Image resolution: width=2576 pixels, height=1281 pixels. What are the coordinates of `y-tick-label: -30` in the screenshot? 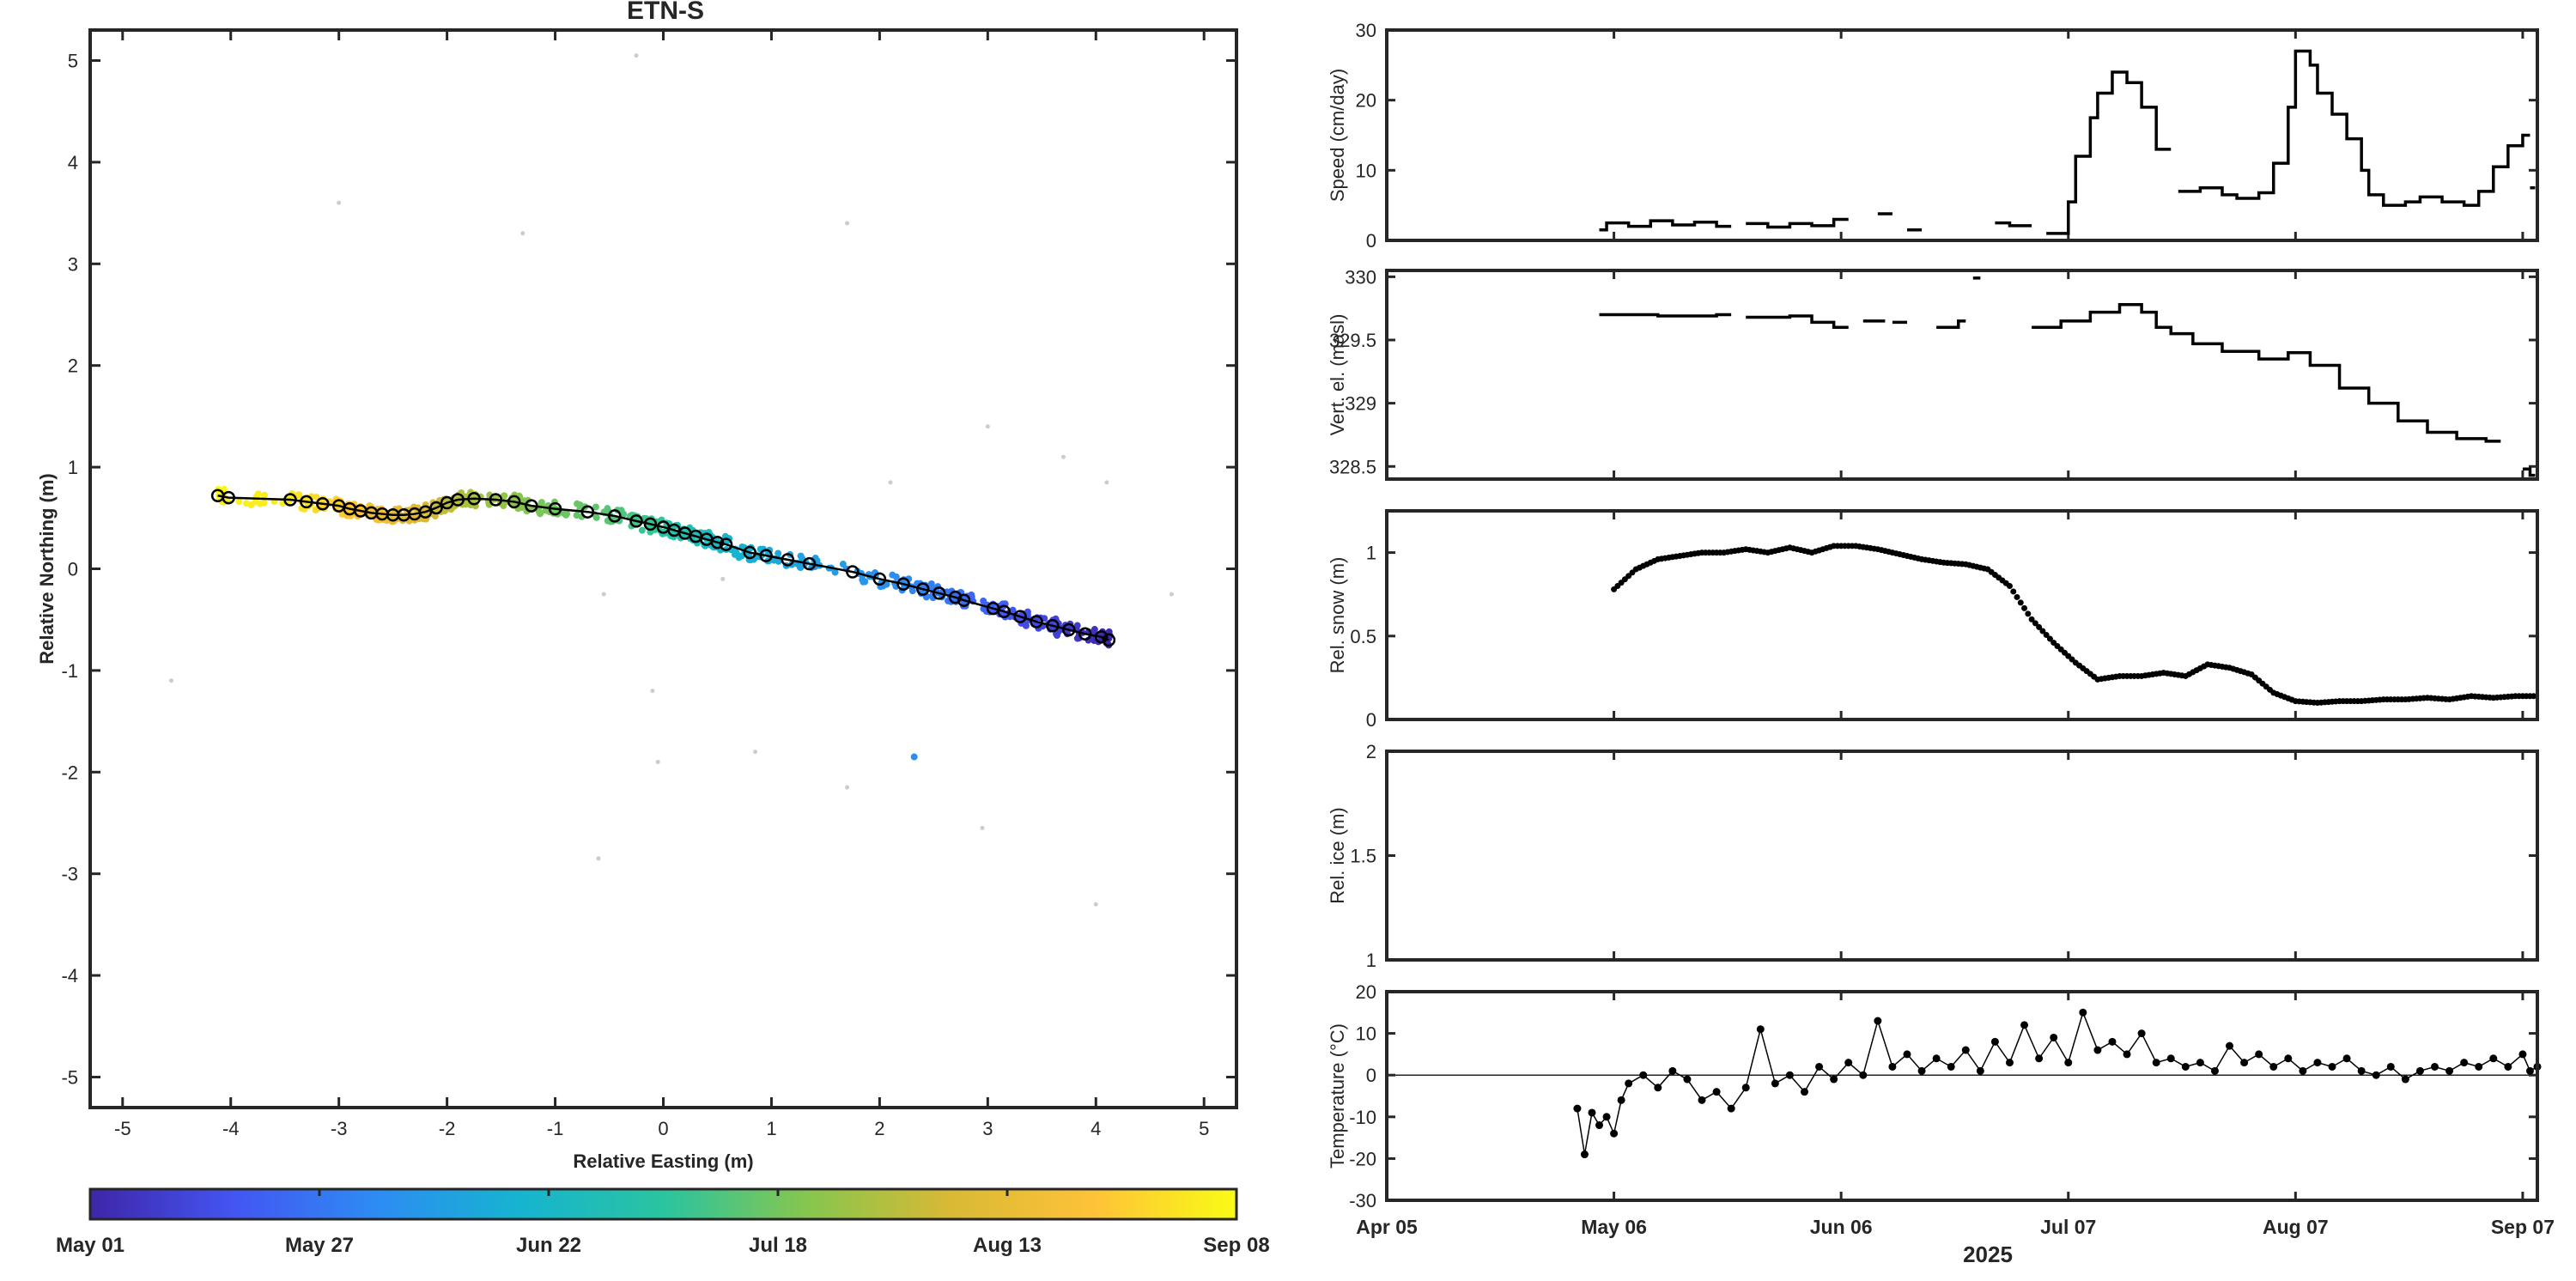 It's located at (1363, 1200).